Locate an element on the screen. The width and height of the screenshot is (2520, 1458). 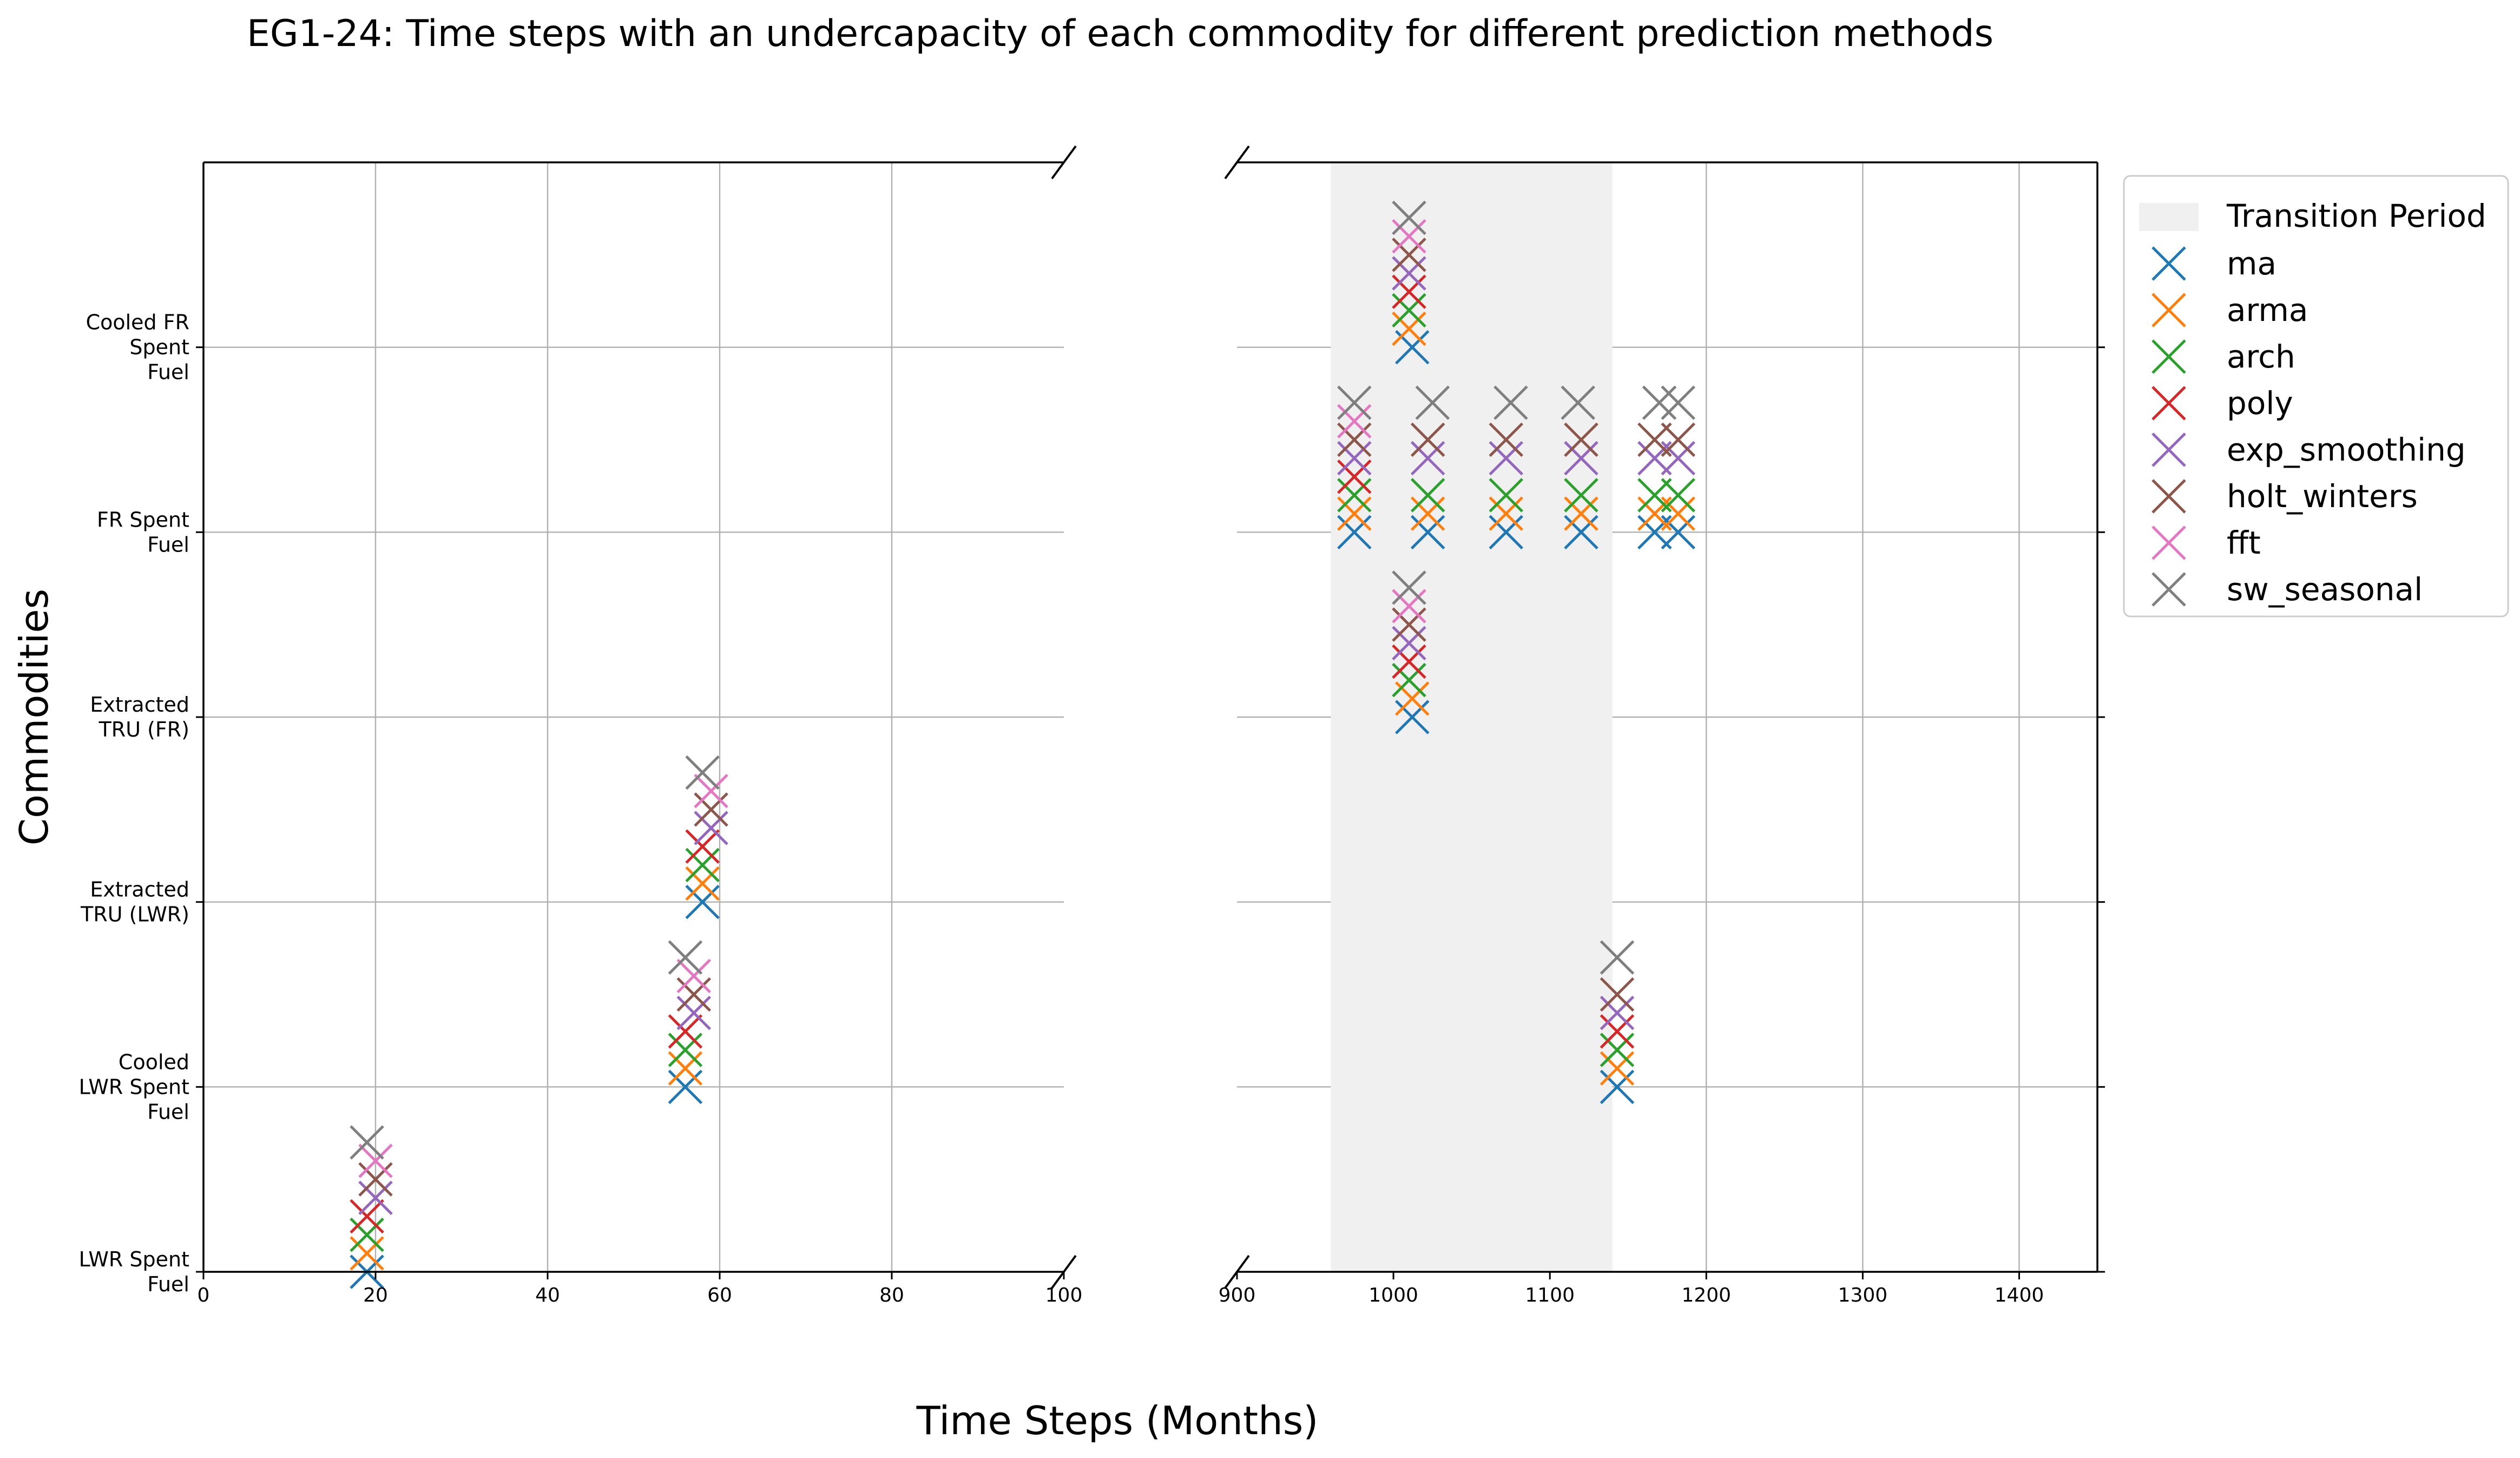
y-category-label: Extracted TRU (FR) is located at coordinates (140, 717).